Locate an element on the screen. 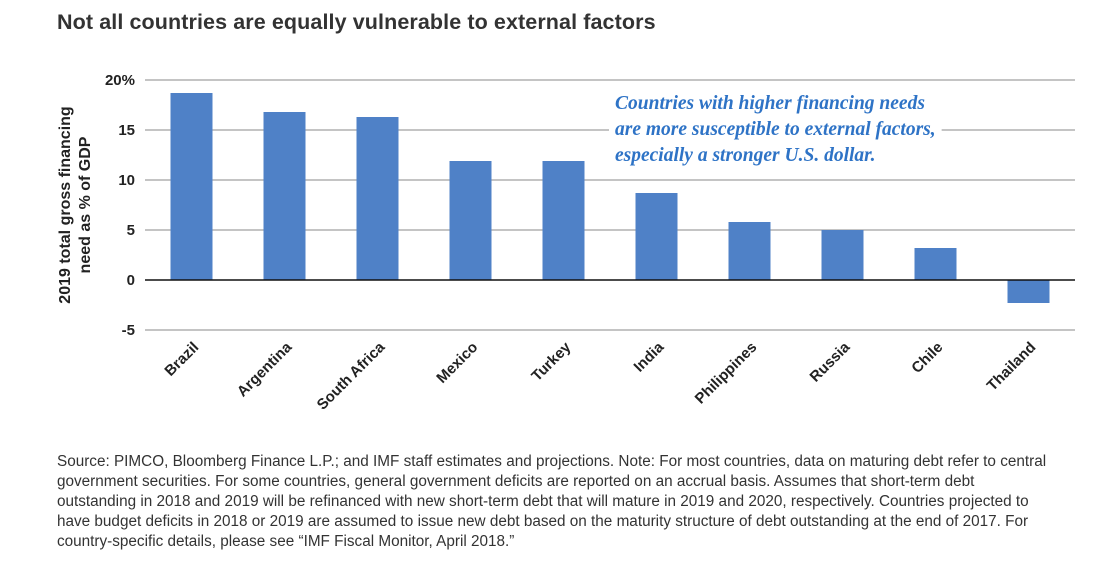  y-tick-label: 0 is located at coordinates (131, 280).